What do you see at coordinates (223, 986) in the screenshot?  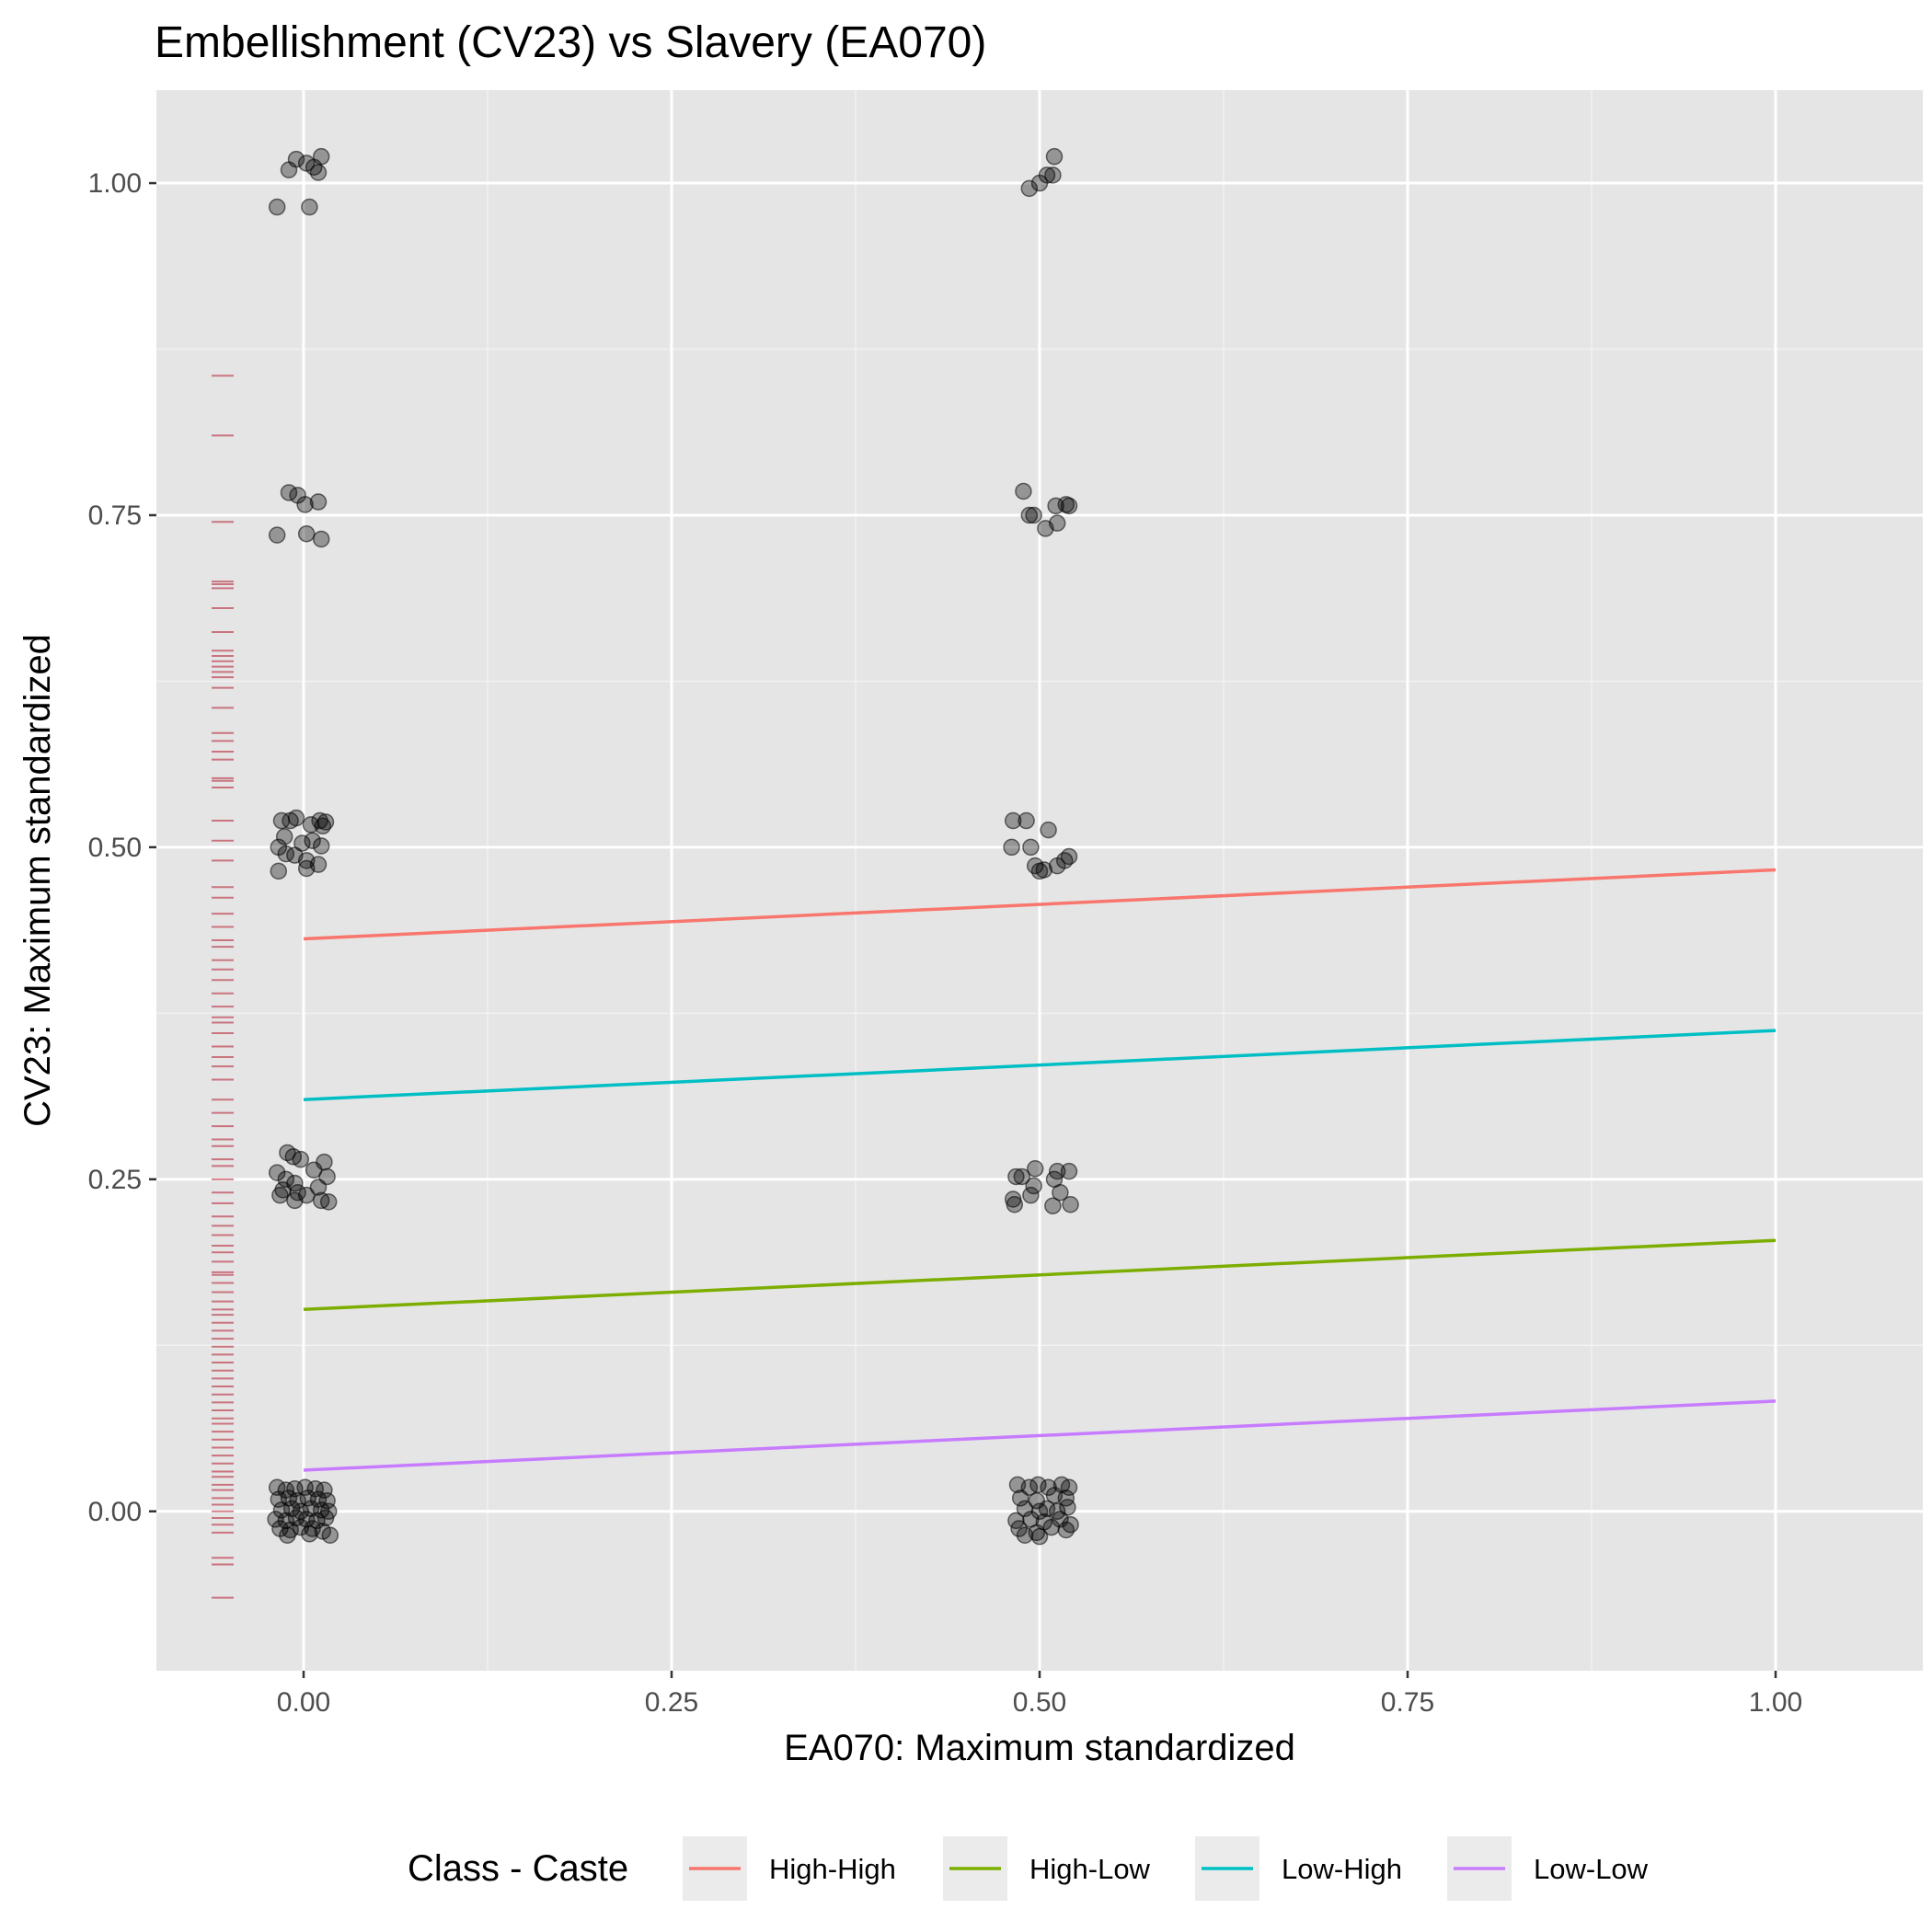 I see `rug-layer` at bounding box center [223, 986].